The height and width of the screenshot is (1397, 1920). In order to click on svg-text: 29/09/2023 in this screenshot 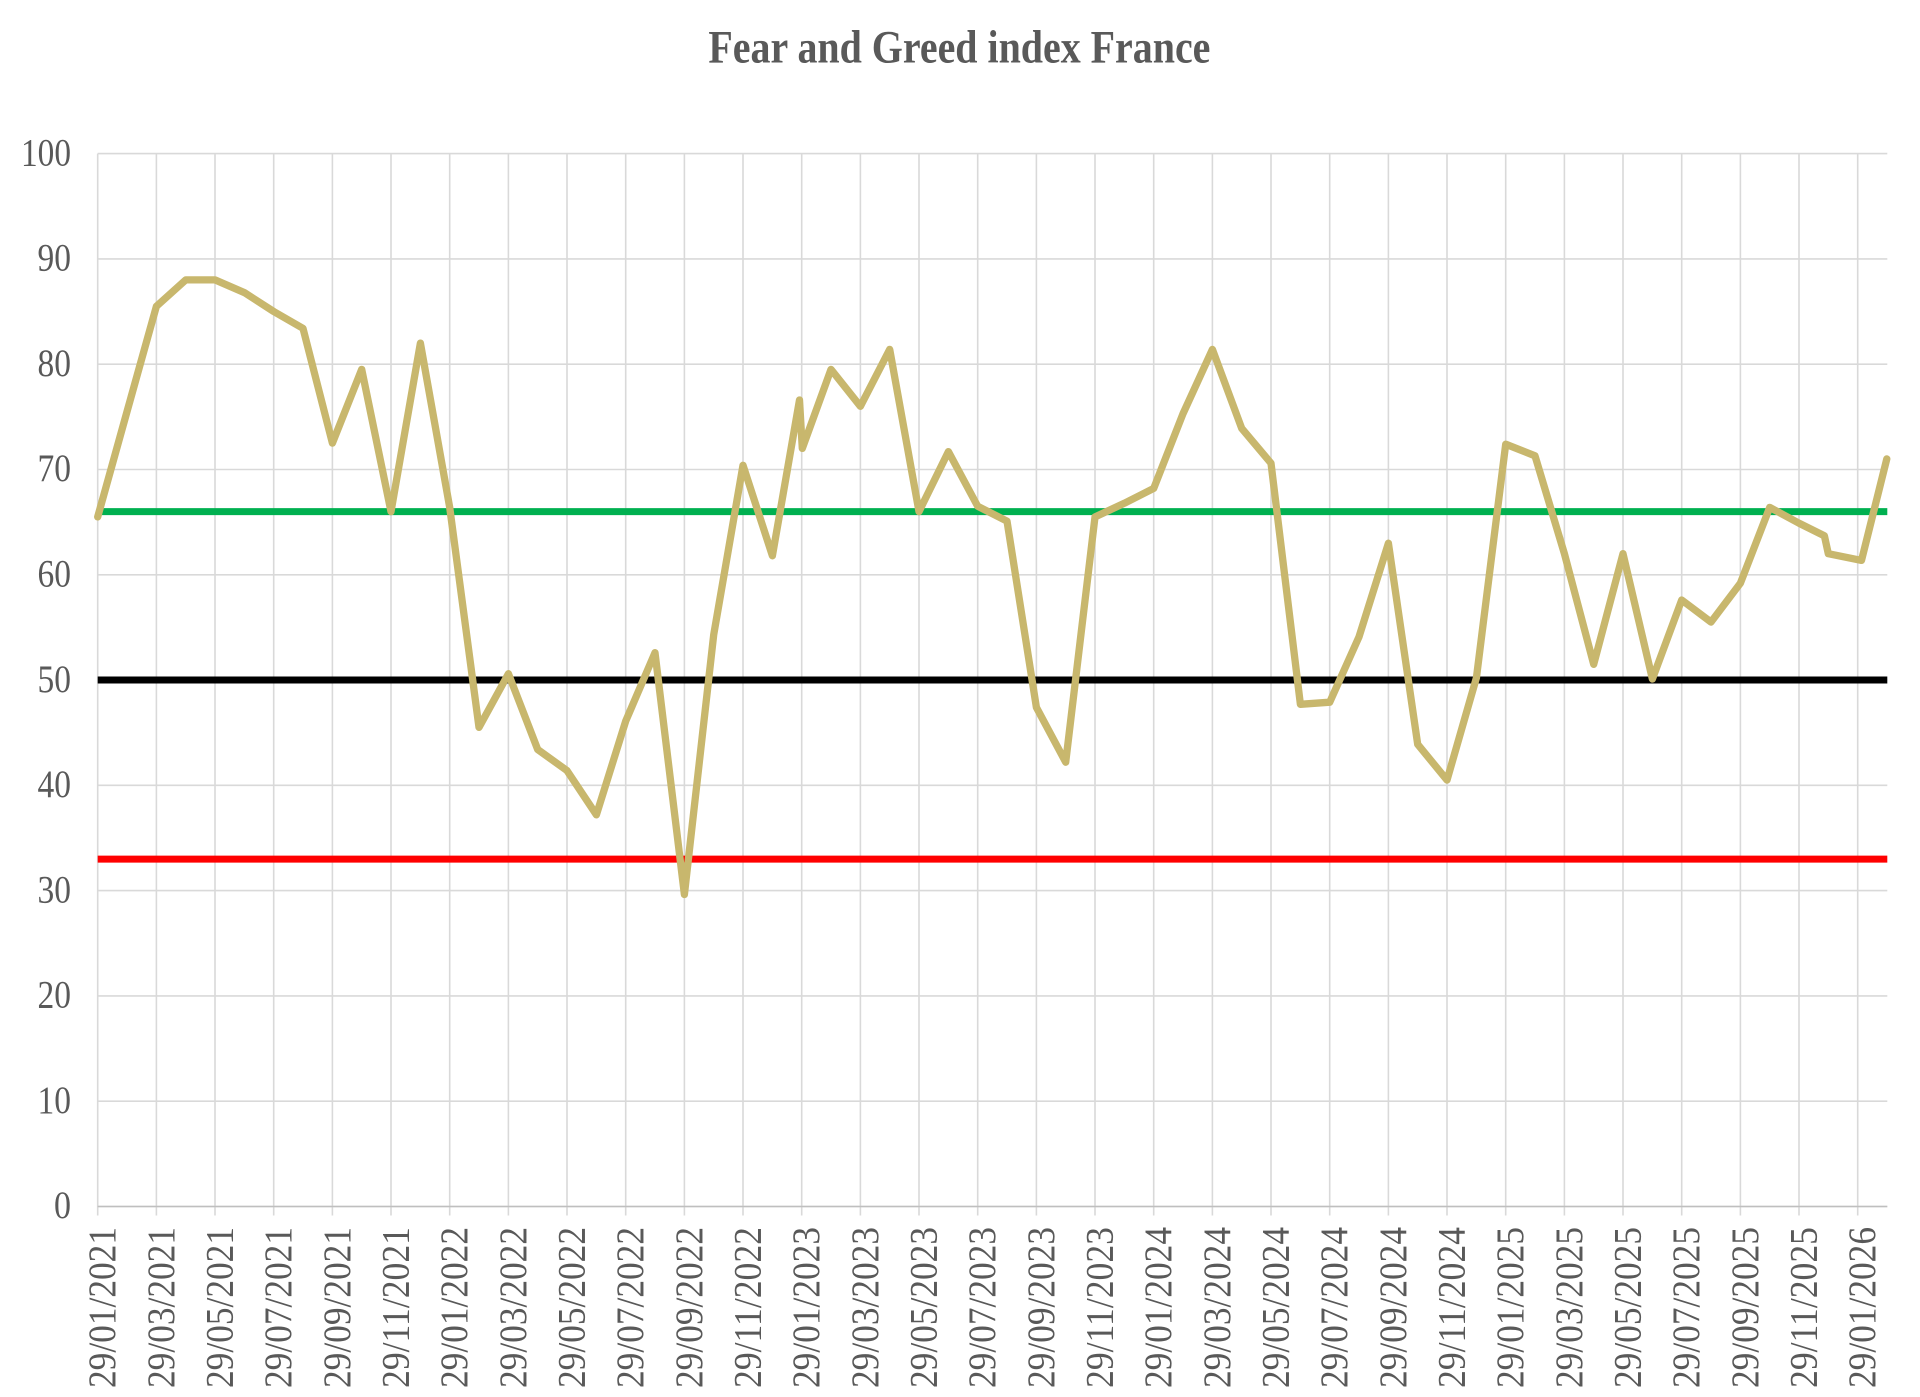, I will do `click(1041, 1307)`.